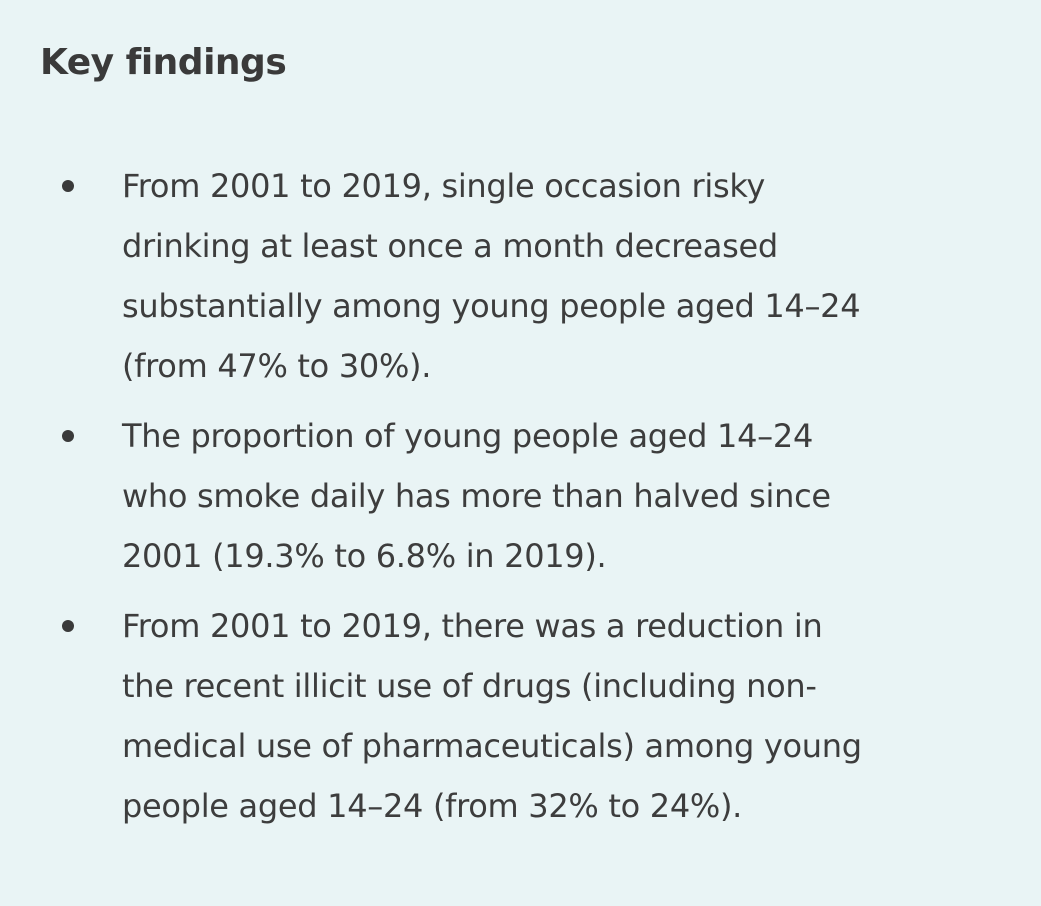  What do you see at coordinates (444, 186) in the screenshot?
I see `text-line: From 2001 to 2019, single occasion risky` at bounding box center [444, 186].